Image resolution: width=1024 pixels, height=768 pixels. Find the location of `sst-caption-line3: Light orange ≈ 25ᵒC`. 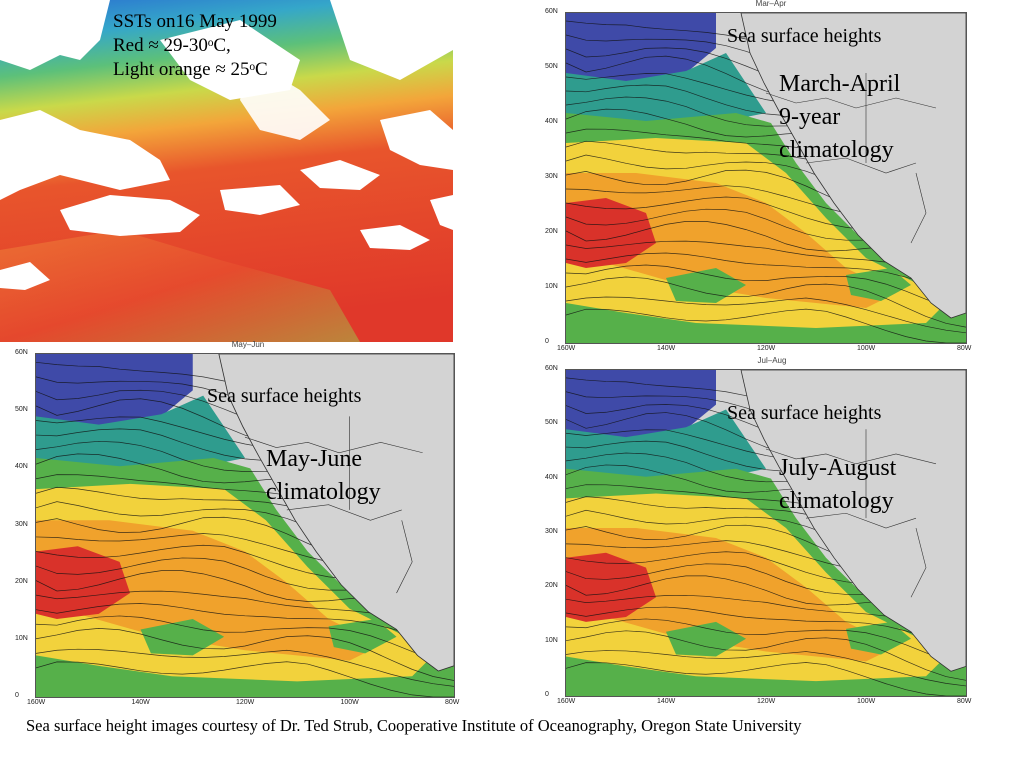

sst-caption-line3: Light orange ≈ 25ᵒC is located at coordinates (190, 69).